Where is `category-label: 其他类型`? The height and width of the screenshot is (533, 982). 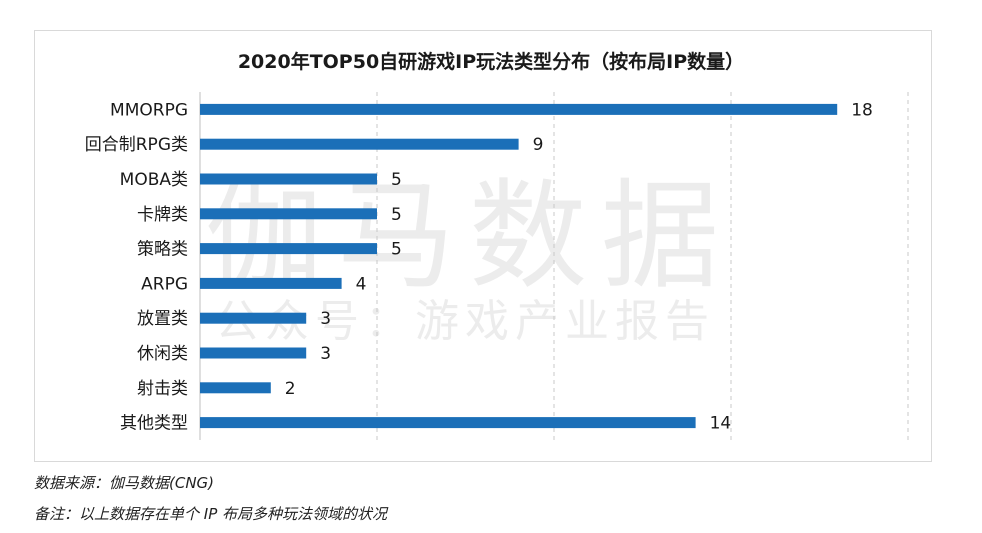 category-label: 其他类型 is located at coordinates (154, 424).